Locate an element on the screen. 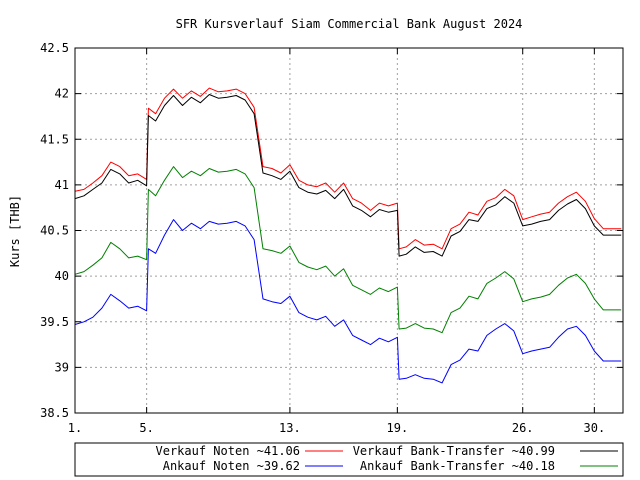 This screenshot has width=640, height=480. x-tick-label-5: 5. is located at coordinates (146, 428).